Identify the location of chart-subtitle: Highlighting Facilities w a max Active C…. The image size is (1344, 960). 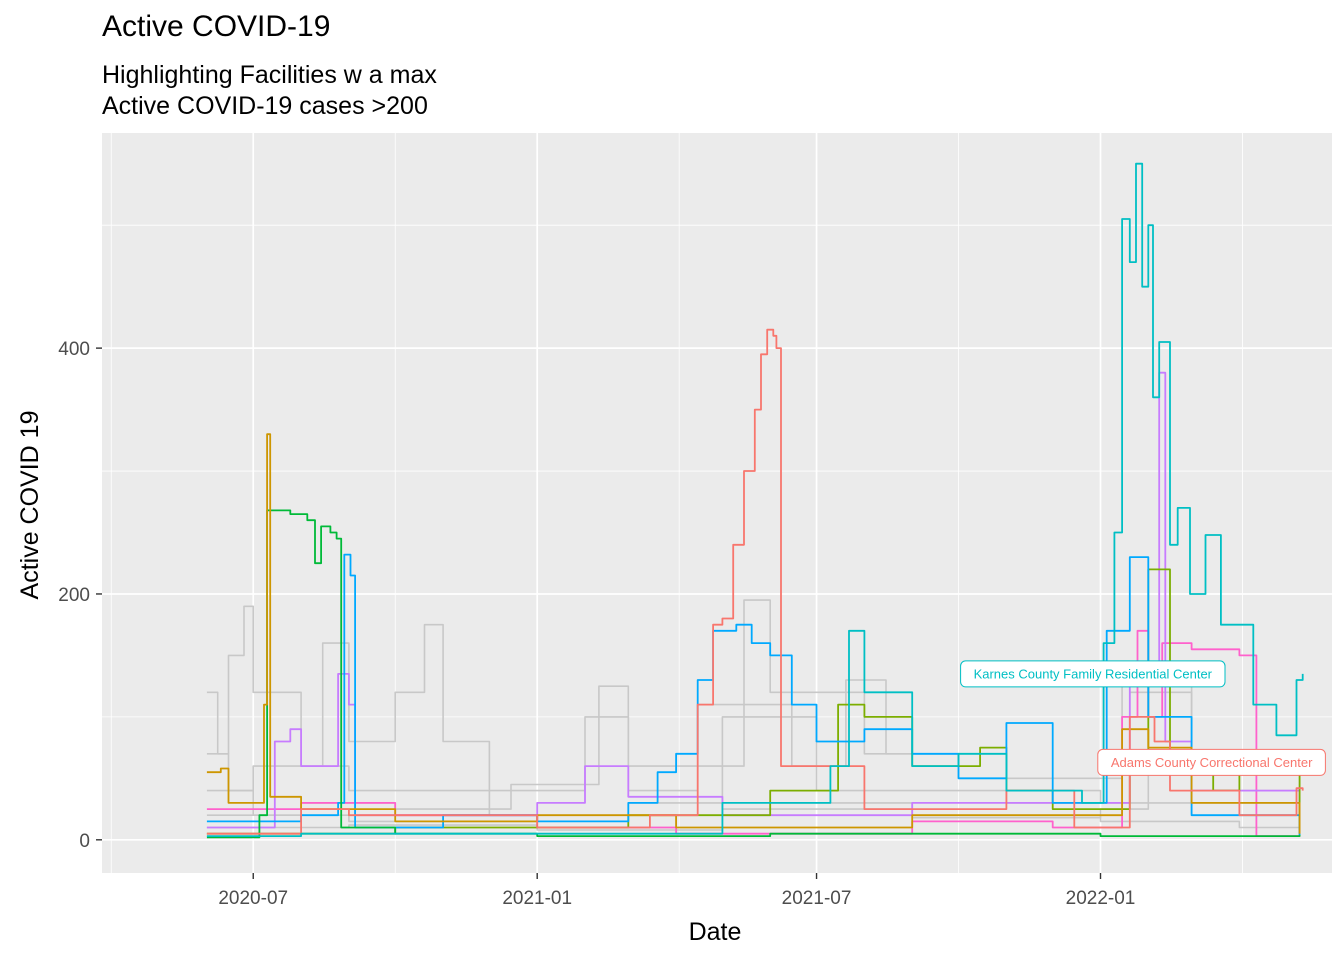
(269, 91).